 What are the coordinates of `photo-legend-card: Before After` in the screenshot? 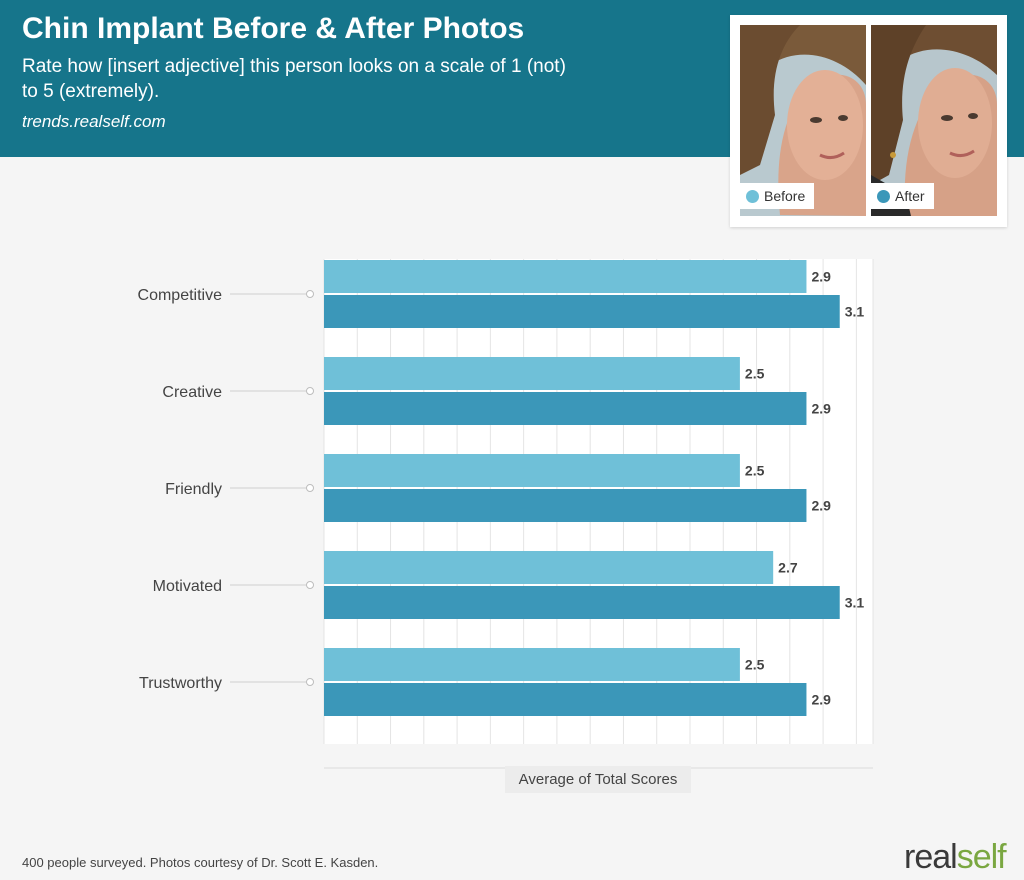 It's located at (868, 121).